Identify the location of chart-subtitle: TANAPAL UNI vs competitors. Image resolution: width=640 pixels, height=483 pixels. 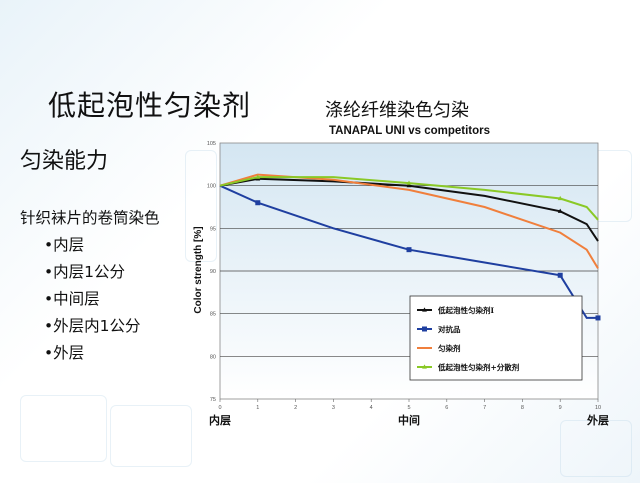
(410, 131).